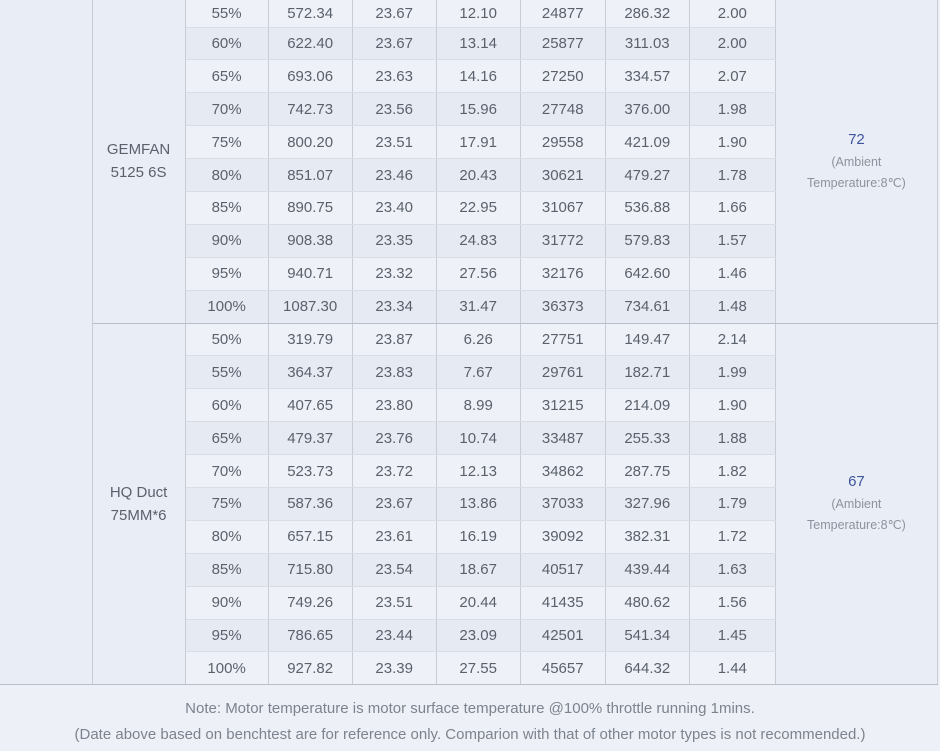 Image resolution: width=940 pixels, height=751 pixels. I want to click on value-cell: 1087.30, so click(310, 307).